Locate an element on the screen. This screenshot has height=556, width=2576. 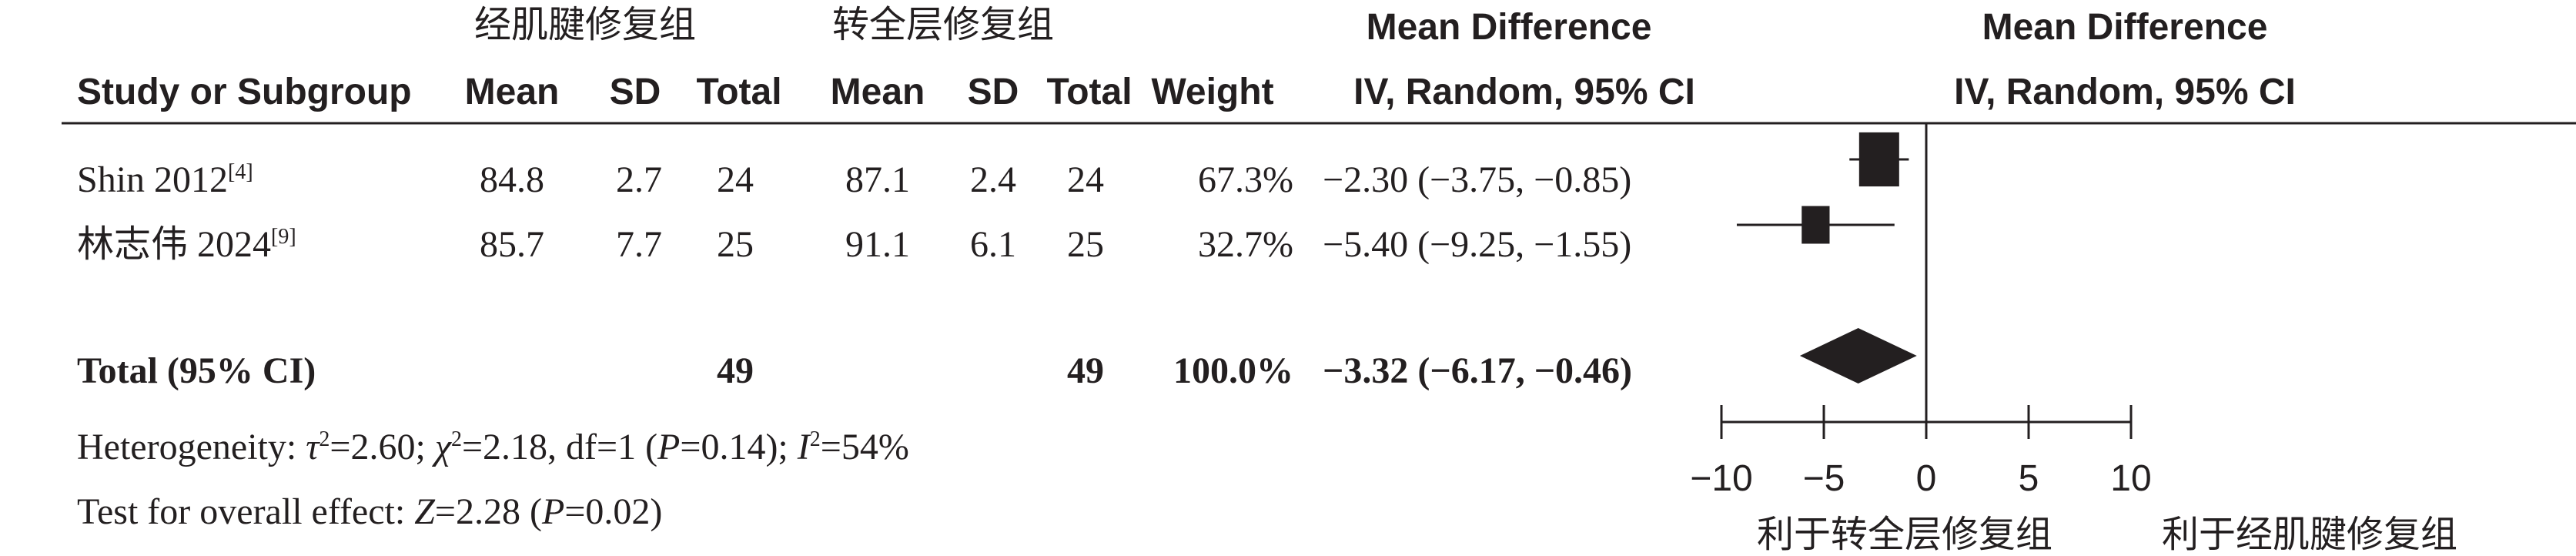
overall-effect-text: Test for overall effect: Z=2.28 (P=0.02) is located at coordinates (370, 511).